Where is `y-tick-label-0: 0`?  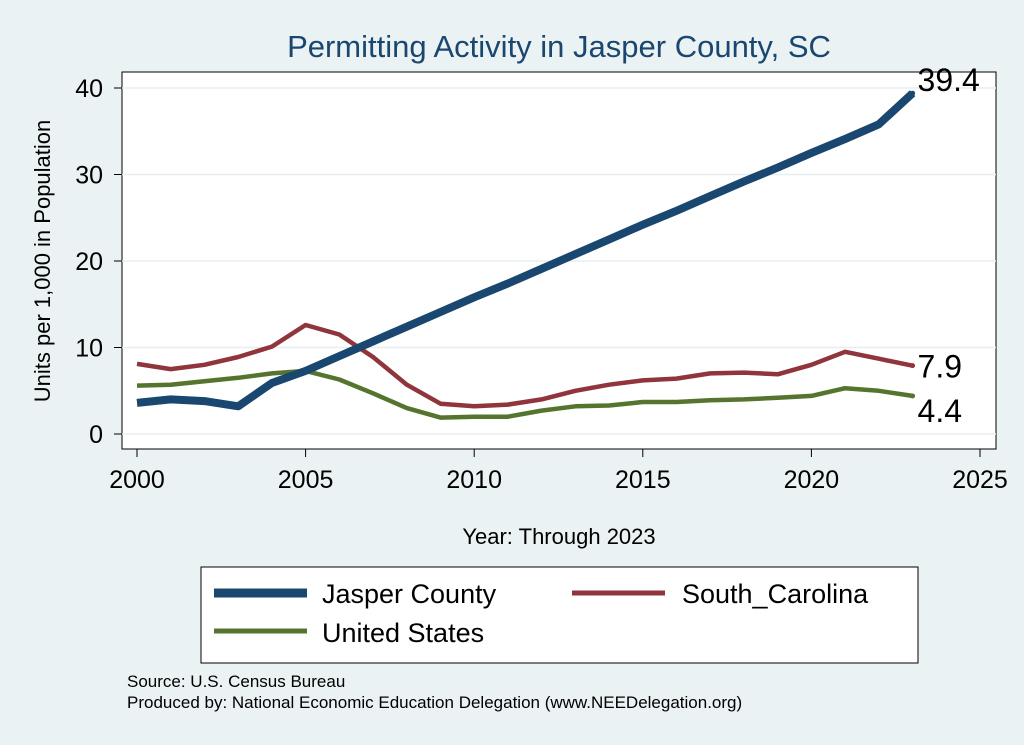 y-tick-label-0: 0 is located at coordinates (96, 435).